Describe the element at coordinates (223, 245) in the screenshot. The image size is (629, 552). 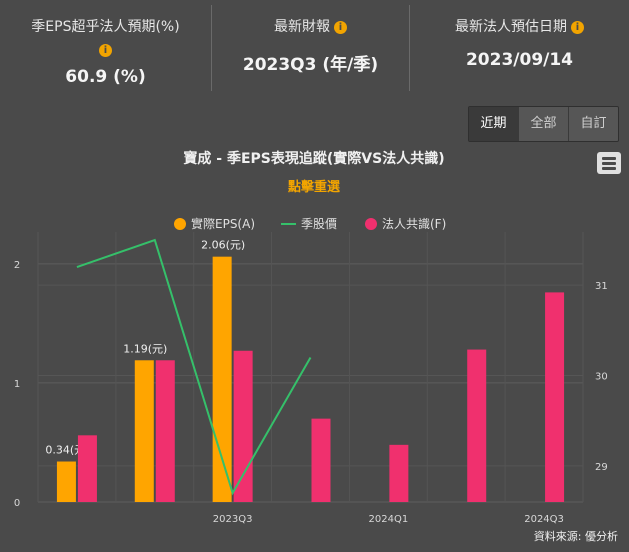
I see `bar-data-label: 2.06(元)` at that location.